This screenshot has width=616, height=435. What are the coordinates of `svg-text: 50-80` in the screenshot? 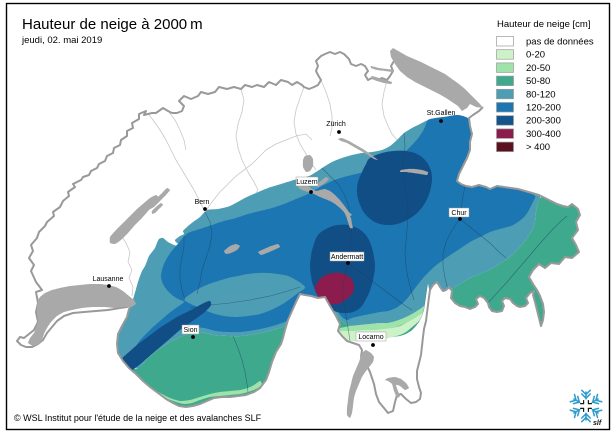 It's located at (538, 81).